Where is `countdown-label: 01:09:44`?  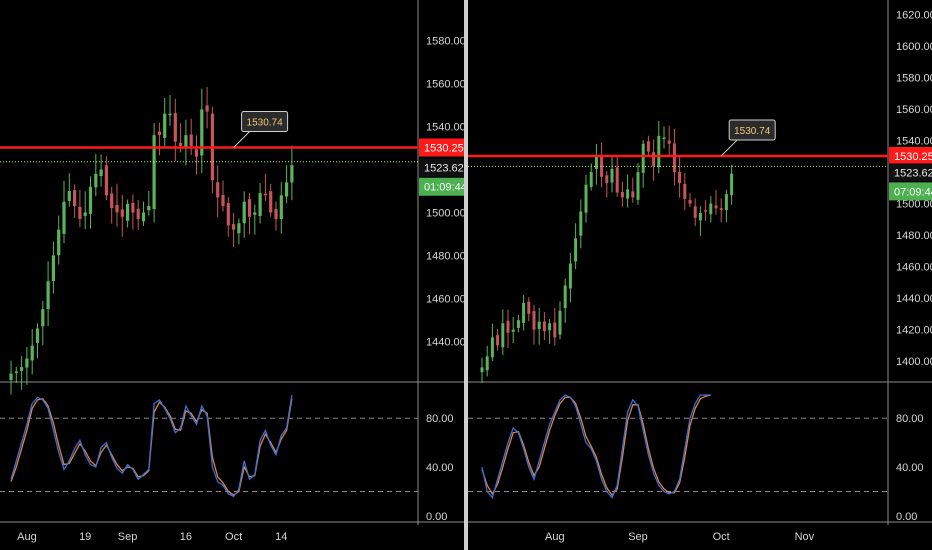
countdown-label: 01:09:44 is located at coordinates (444, 188).